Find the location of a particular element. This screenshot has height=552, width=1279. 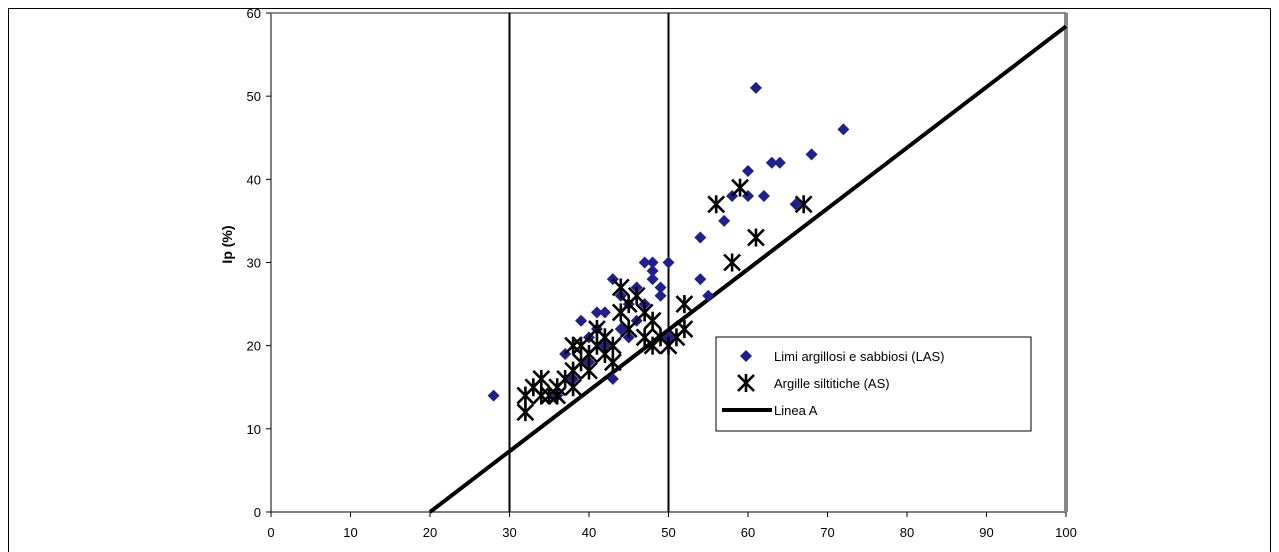

x-tick-label: 40 is located at coordinates (589, 532).